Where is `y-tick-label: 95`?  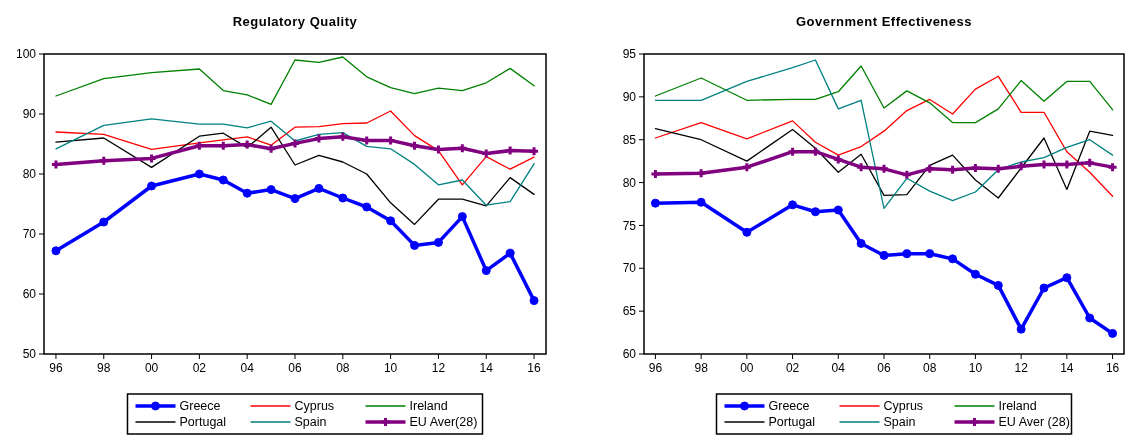
y-tick-label: 95 is located at coordinates (629, 54).